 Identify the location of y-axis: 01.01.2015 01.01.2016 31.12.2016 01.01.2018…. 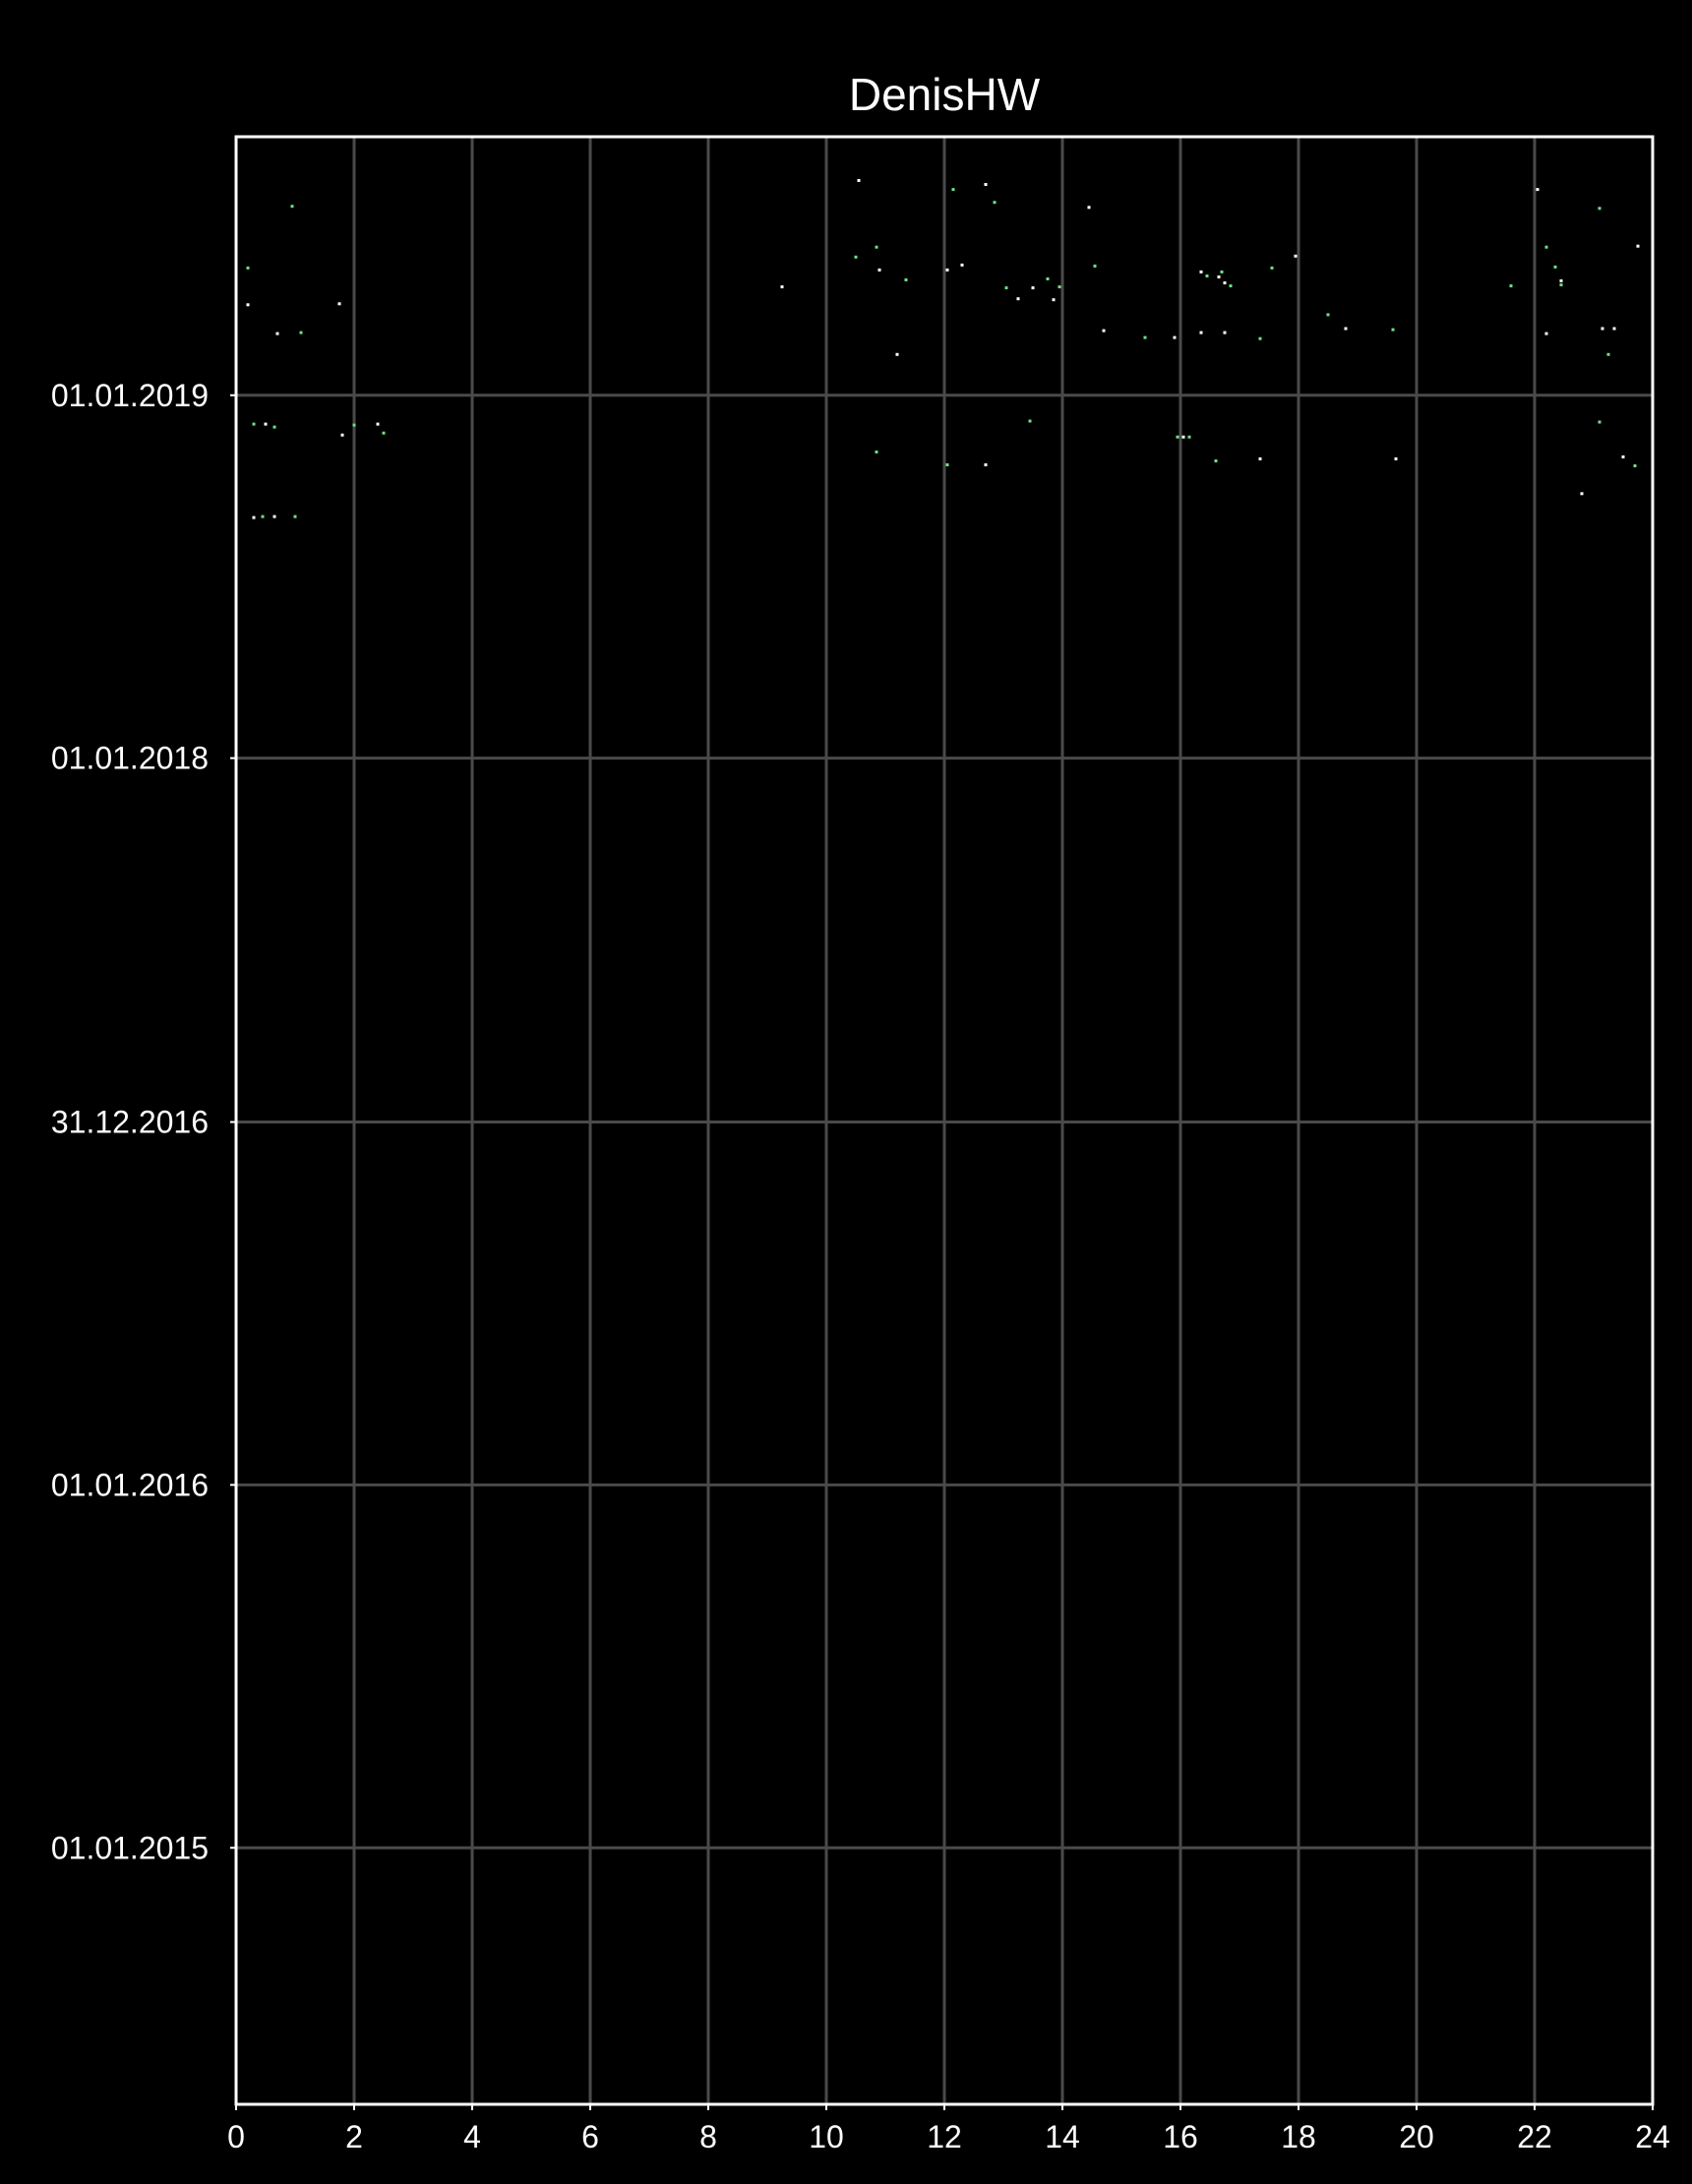
(143, 1121).